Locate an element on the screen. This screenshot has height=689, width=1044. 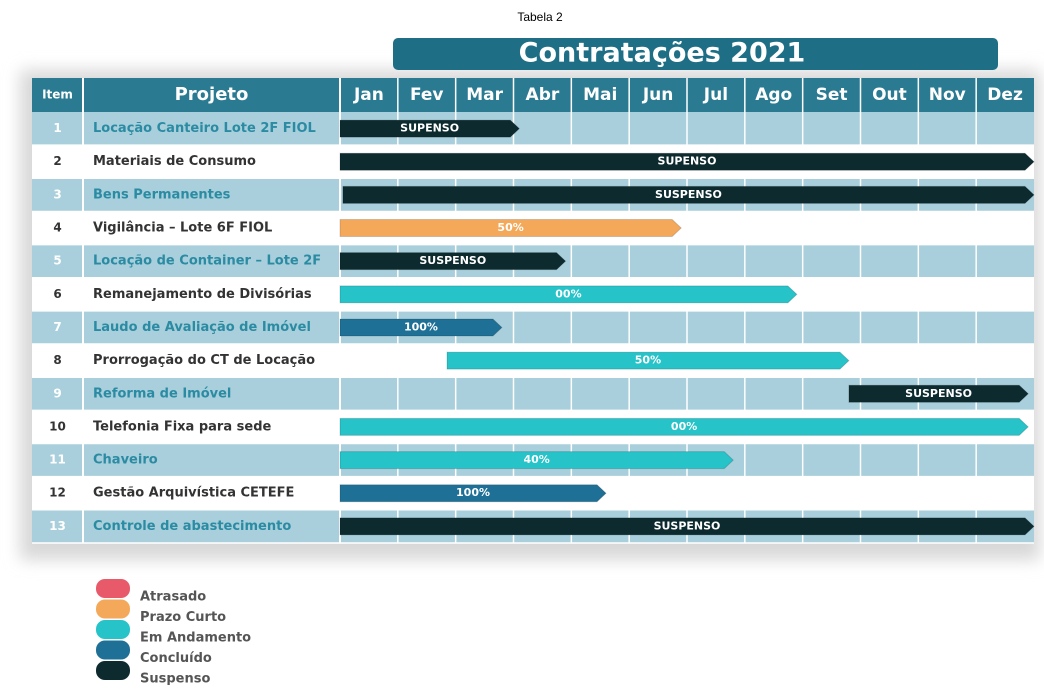
row-project: Remanejamento de Divisórias is located at coordinates (202, 294).